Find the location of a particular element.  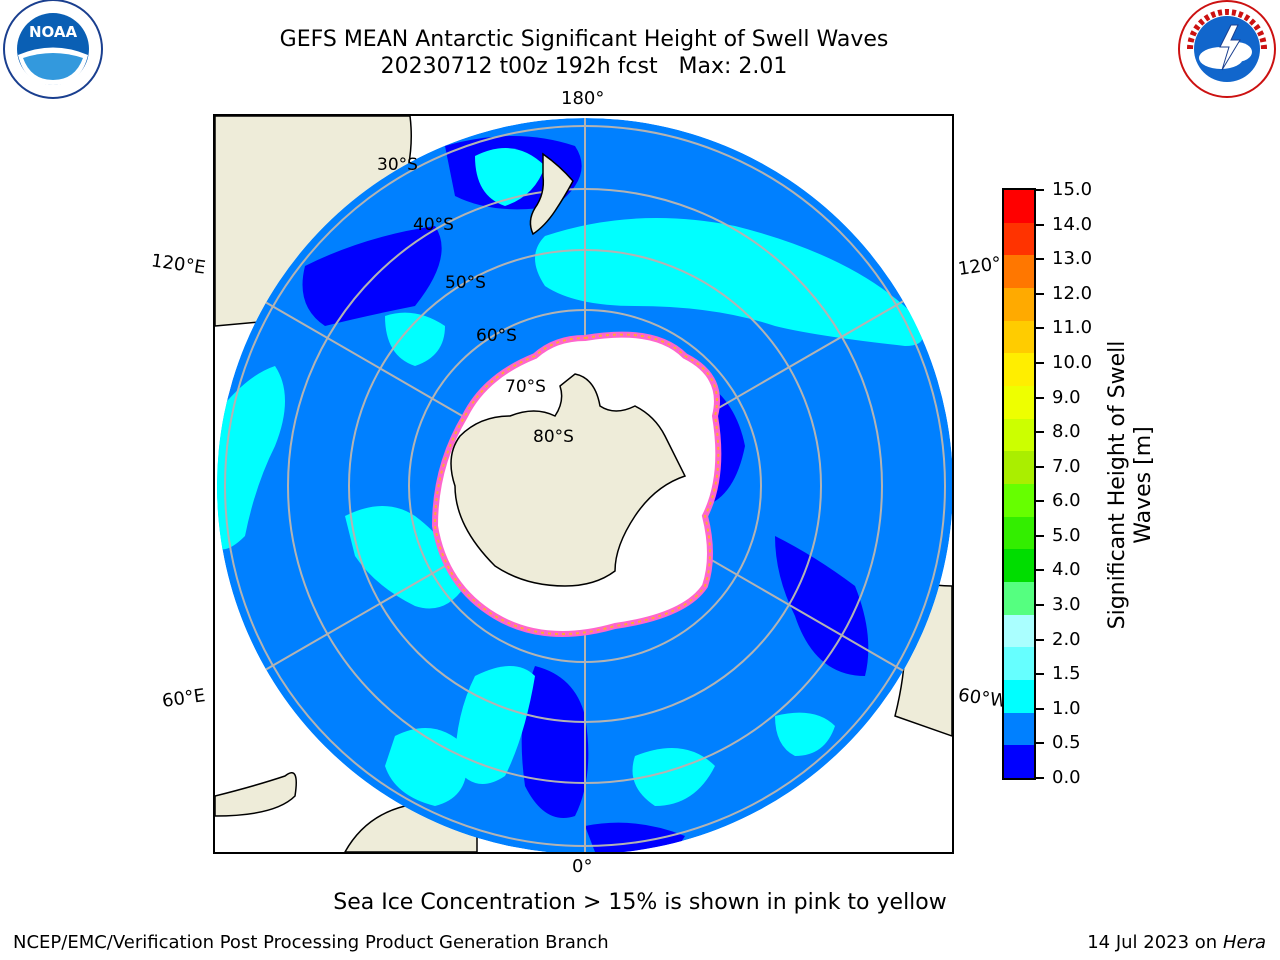

lat-label-80s: 80°S is located at coordinates (553, 437).